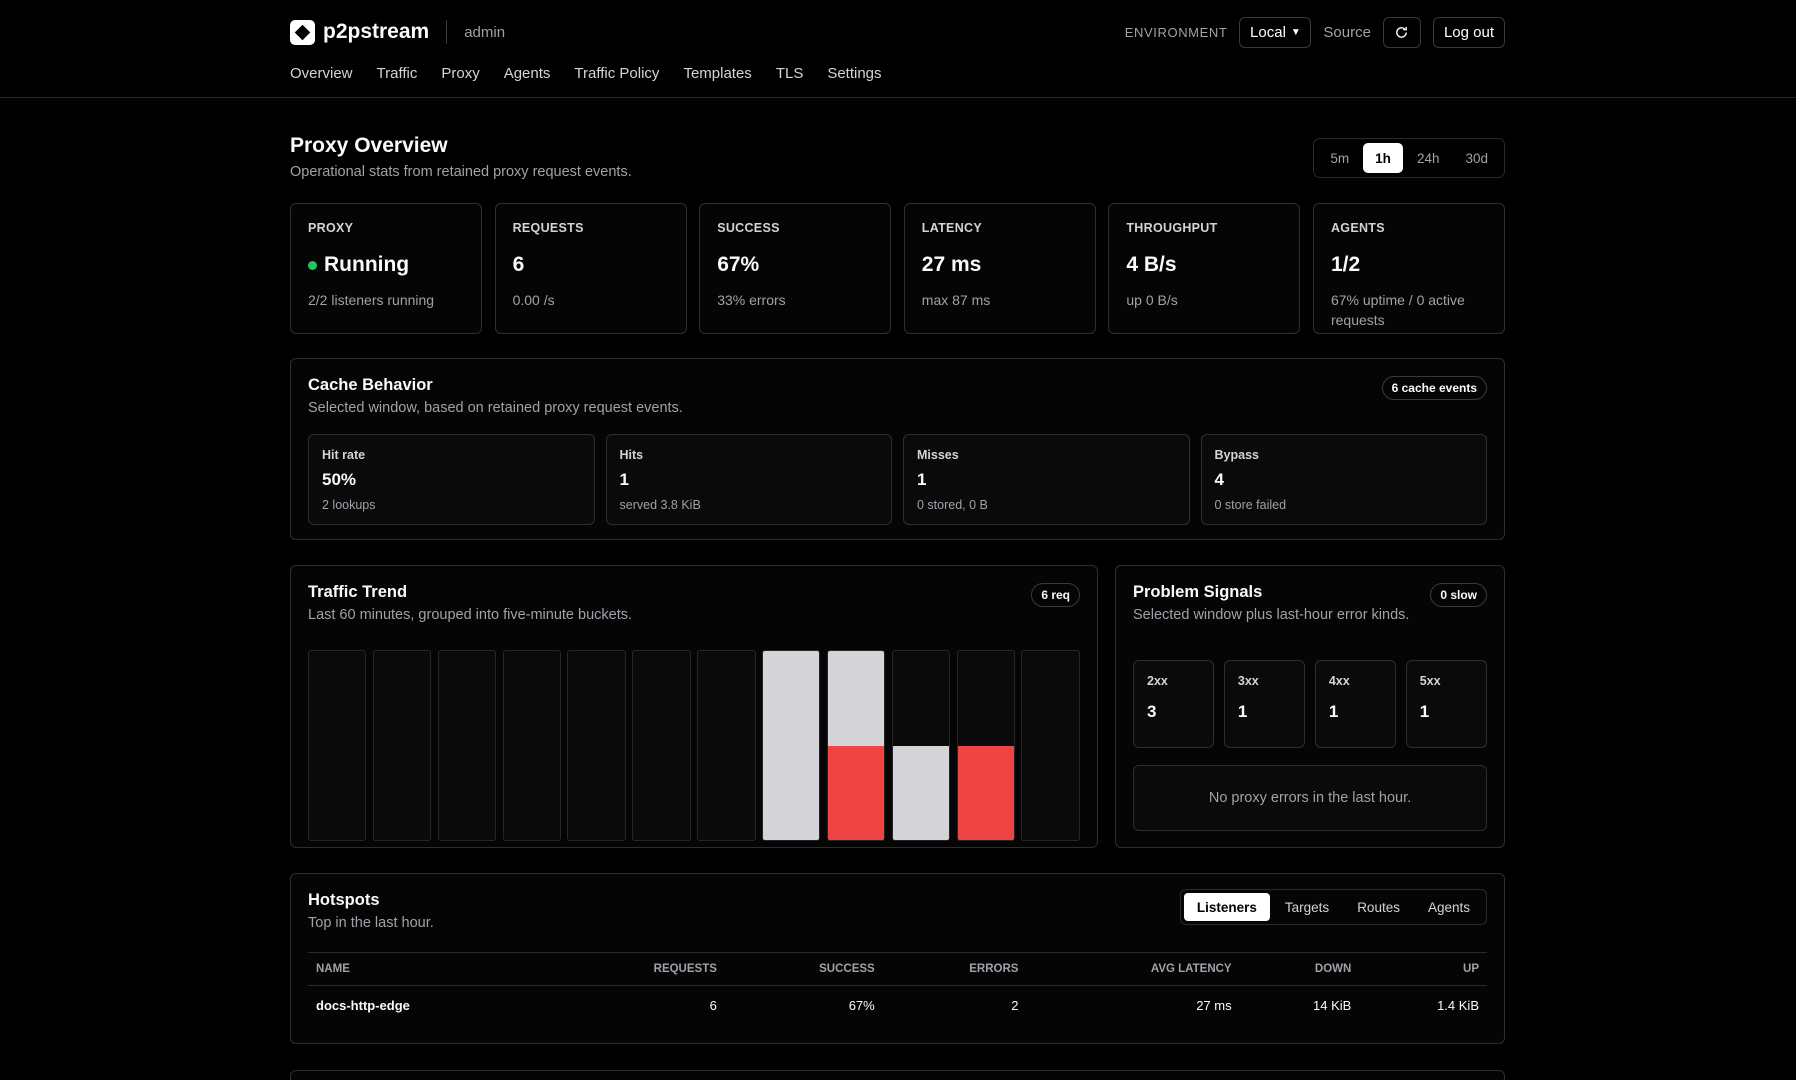 Image resolution: width=1796 pixels, height=1080 pixels. Describe the element at coordinates (1448, 907) in the screenshot. I see `tab: Agents` at that location.